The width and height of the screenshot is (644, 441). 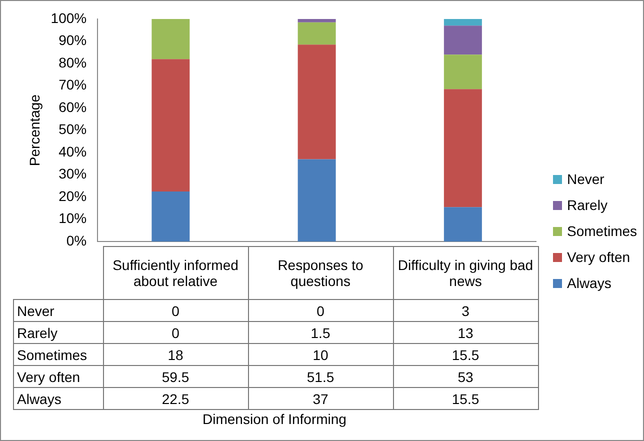 I want to click on x-tick-label: Sufficiently informed about relative, so click(x=175, y=273).